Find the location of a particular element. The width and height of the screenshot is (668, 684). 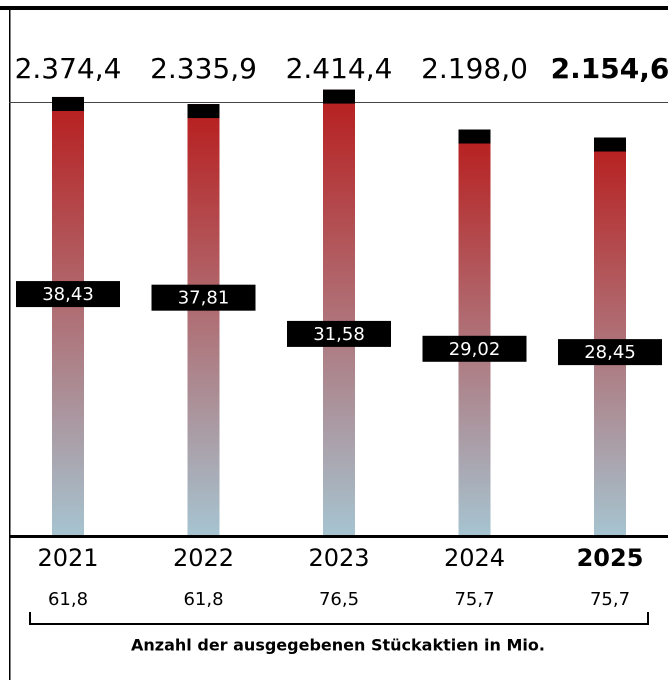

baseline is located at coordinates (338, 536).